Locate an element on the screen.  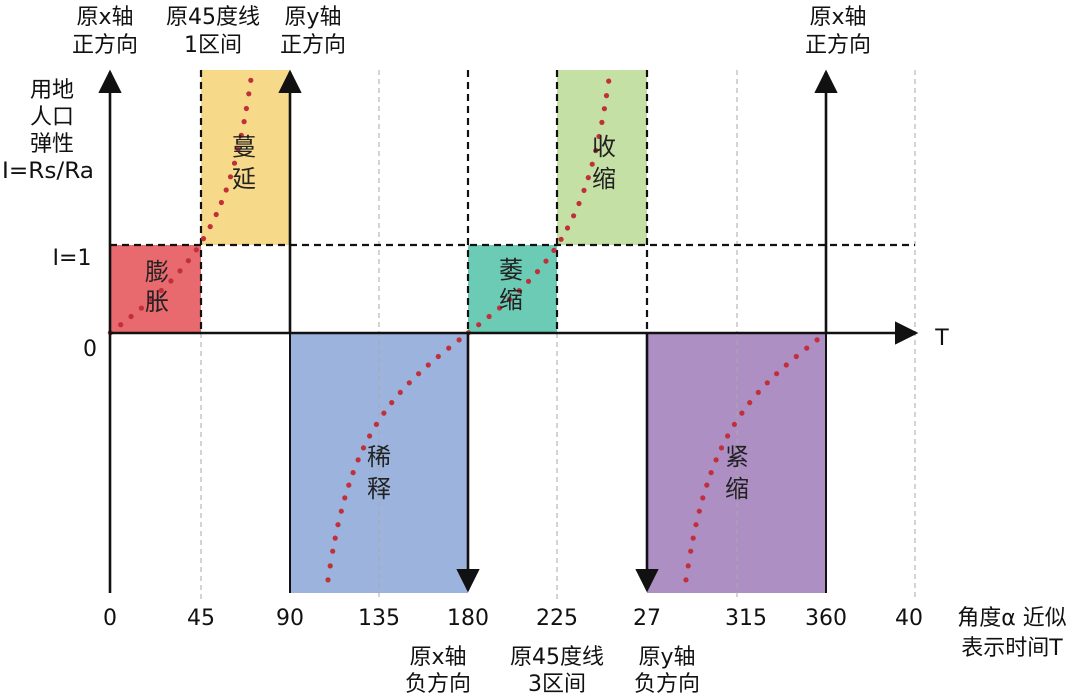
bottom-annotations: 原x轴 负方向 原45度线 3区间 原y轴 负方向 is located at coordinates (552, 670).